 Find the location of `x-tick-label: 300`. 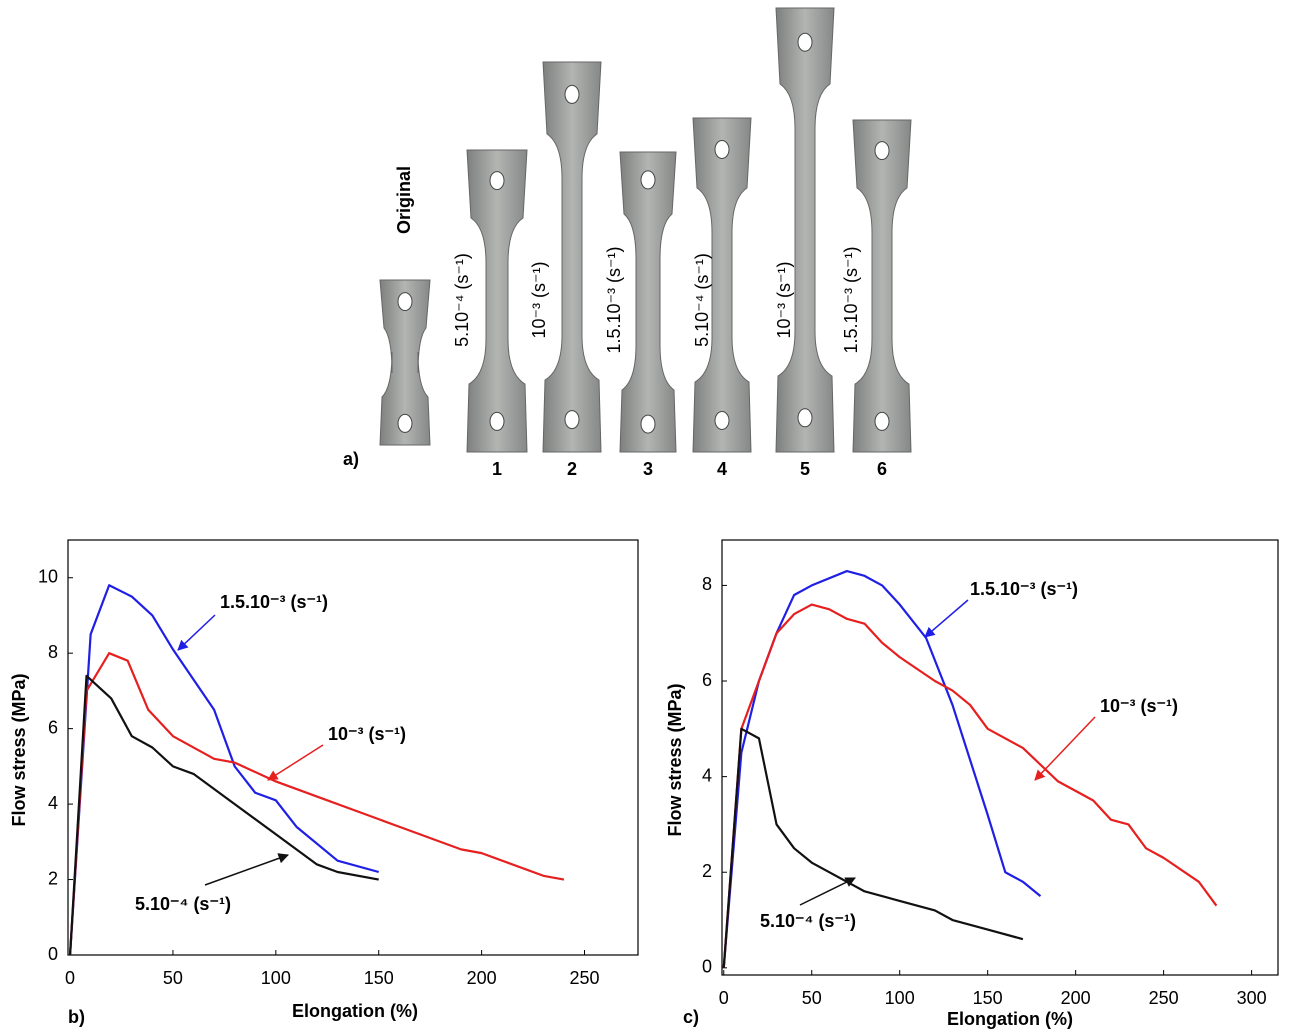

x-tick-label: 300 is located at coordinates (1252, 998).